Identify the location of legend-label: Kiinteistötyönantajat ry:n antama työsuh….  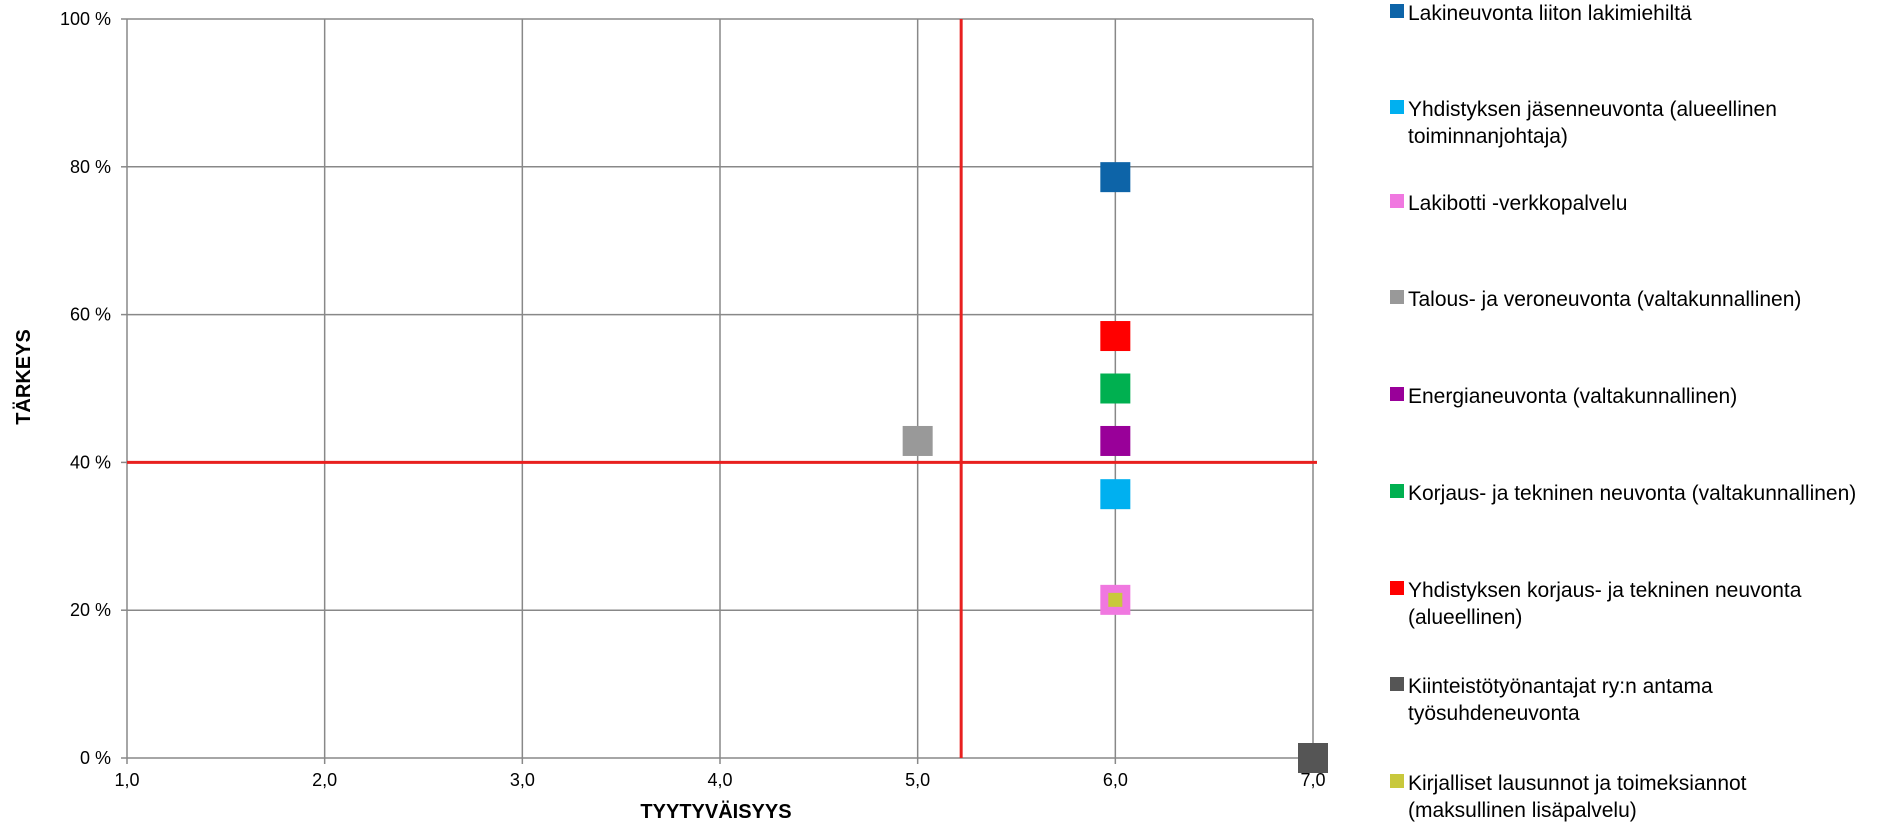
(1560, 700).